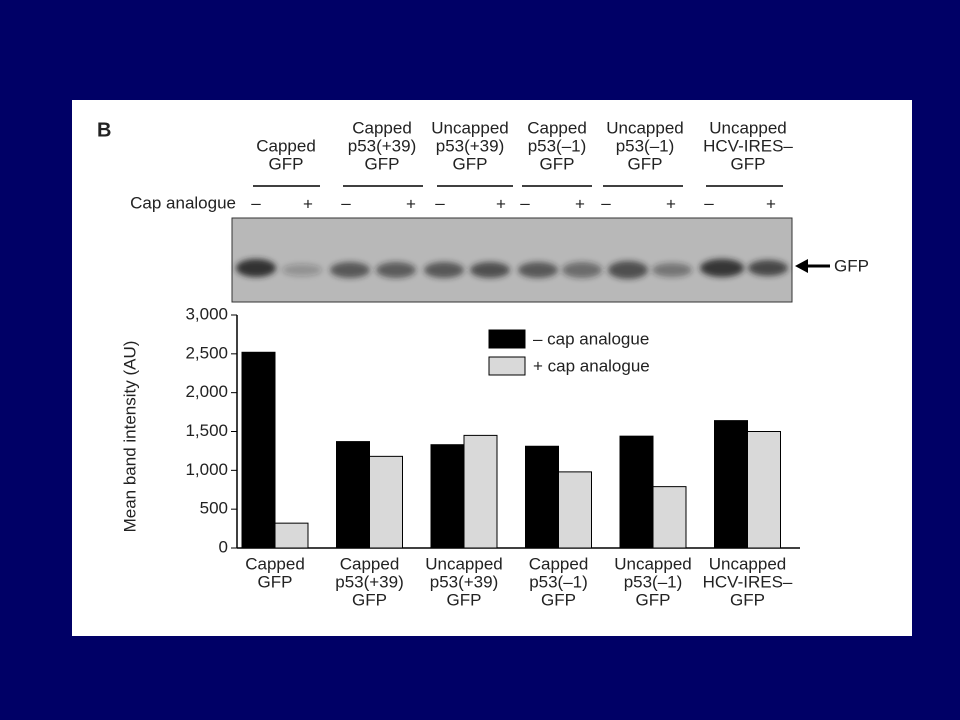  I want to click on gel-image, so click(512, 260).